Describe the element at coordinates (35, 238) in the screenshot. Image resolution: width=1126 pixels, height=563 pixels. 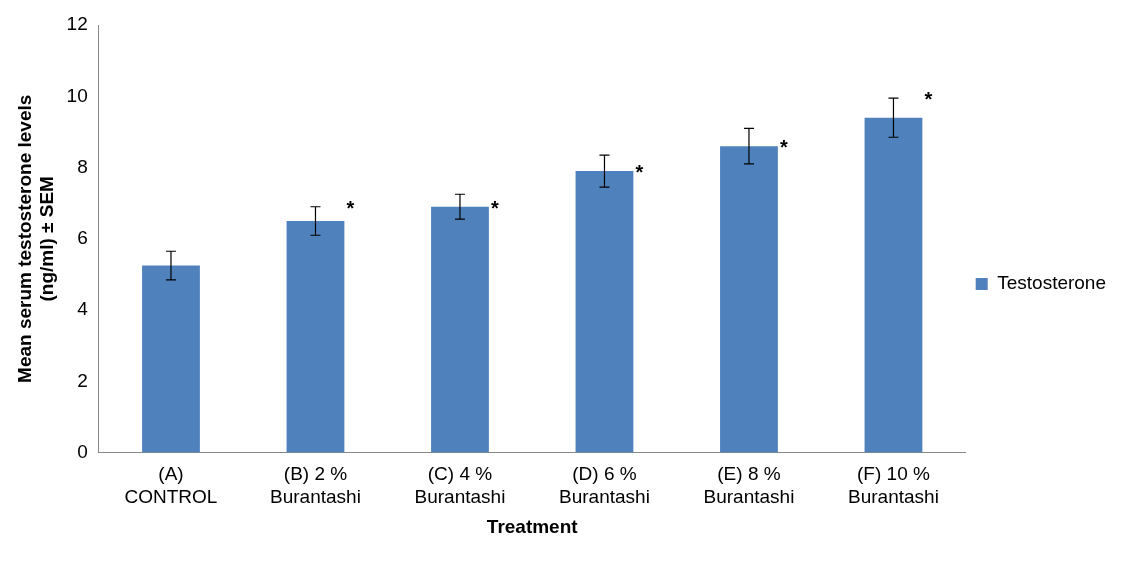
I see `y-axis-title: Mean serum testosterone levels (ng/ml) ± SEM` at that location.